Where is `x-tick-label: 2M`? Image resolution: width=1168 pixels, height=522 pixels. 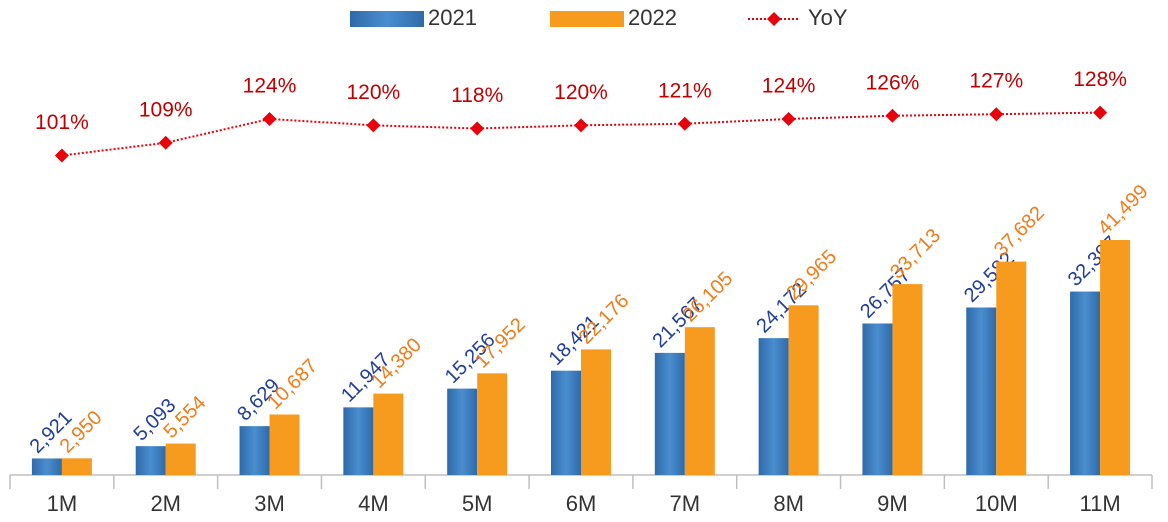
x-tick-label: 2M is located at coordinates (165, 503).